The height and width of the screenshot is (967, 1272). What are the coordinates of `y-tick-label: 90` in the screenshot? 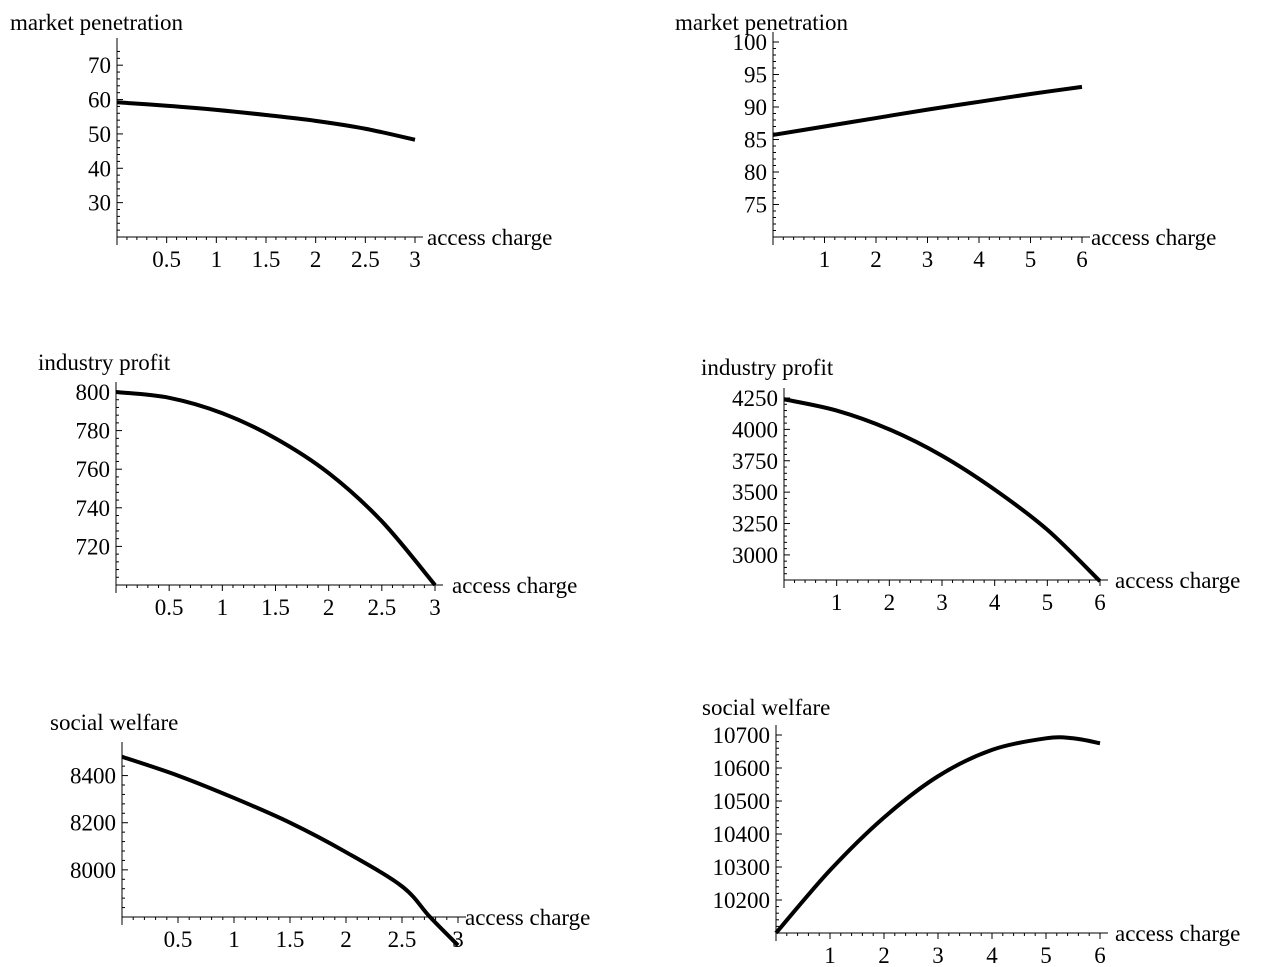 It's located at (755, 107).